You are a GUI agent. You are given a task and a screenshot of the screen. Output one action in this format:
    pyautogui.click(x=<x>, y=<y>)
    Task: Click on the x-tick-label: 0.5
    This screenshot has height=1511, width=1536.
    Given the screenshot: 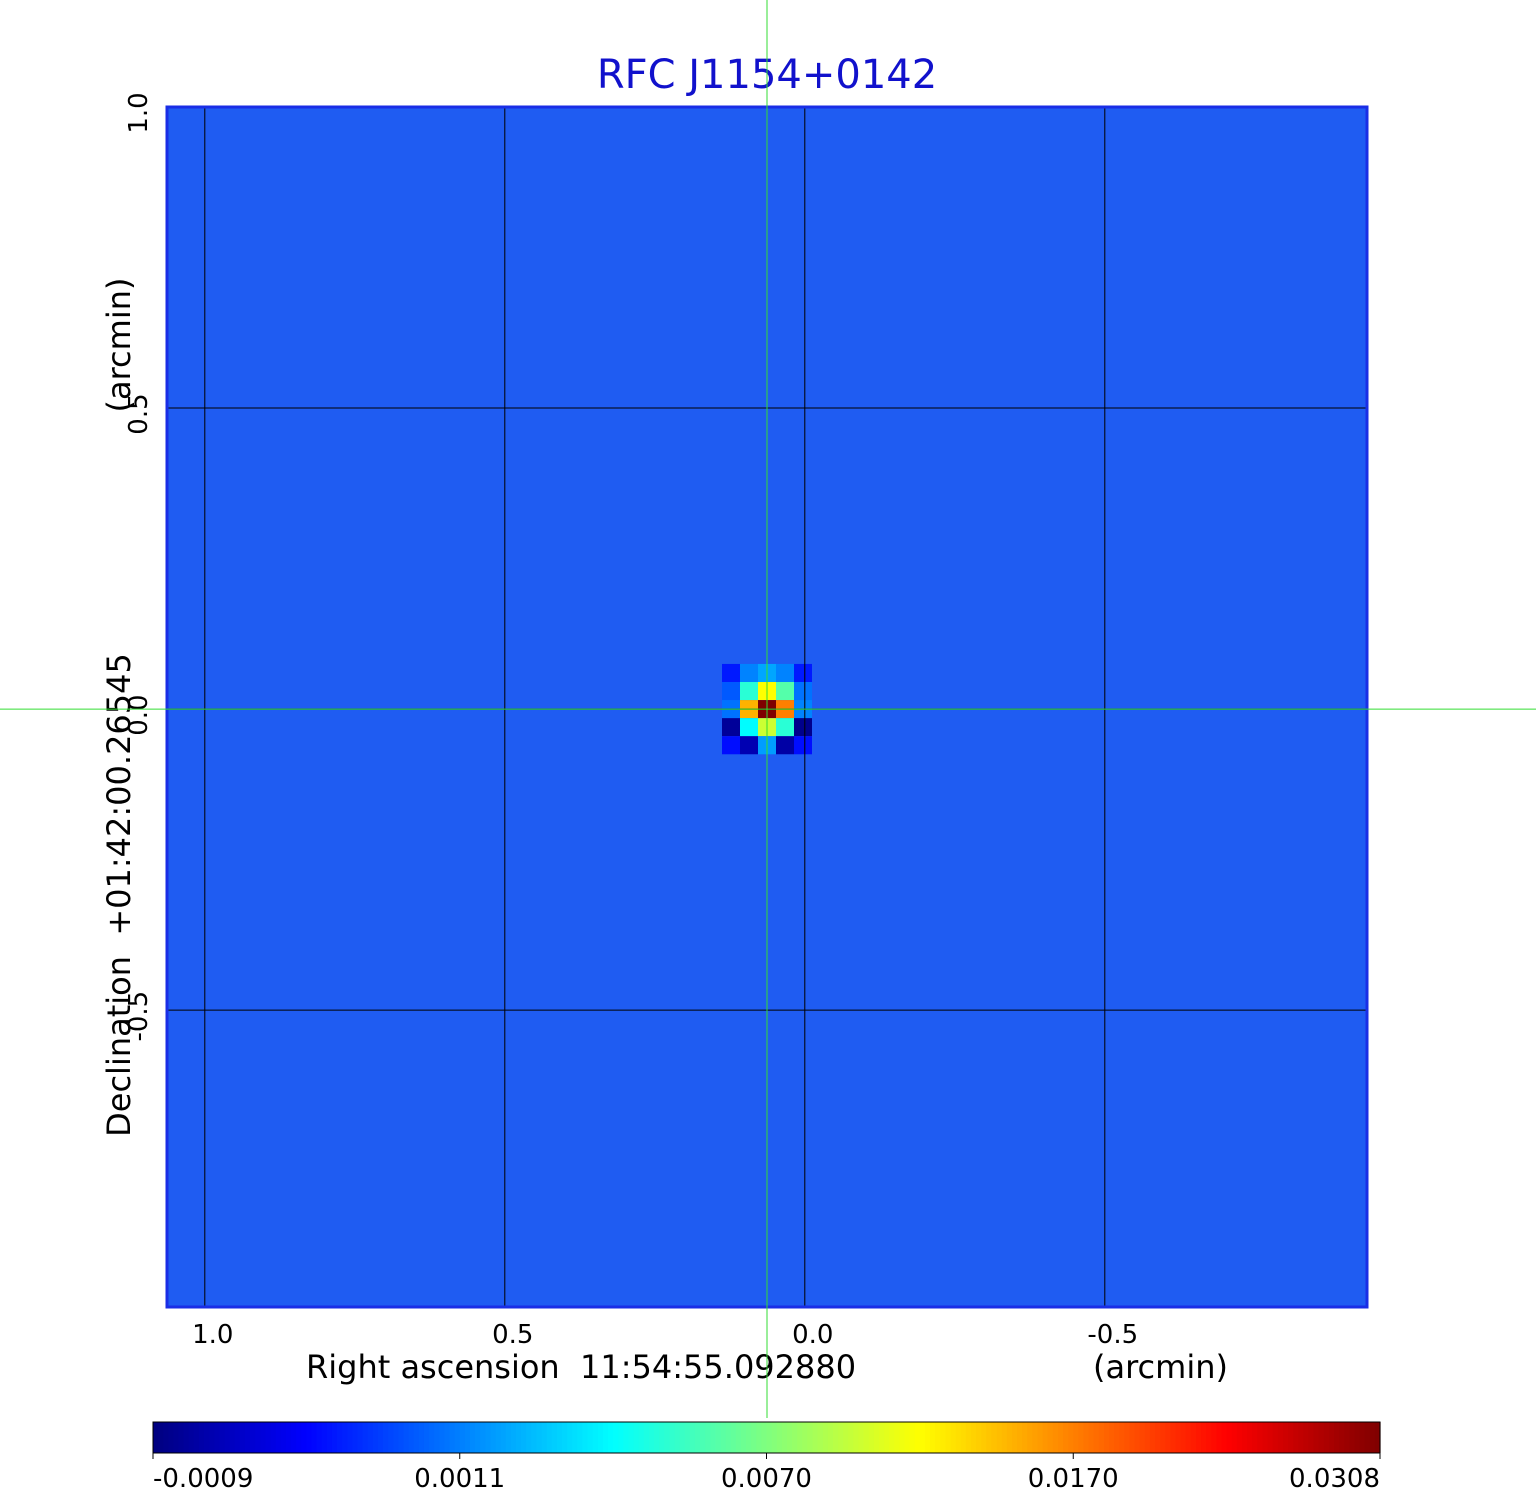 What is the action you would take?
    pyautogui.click(x=512, y=1335)
    